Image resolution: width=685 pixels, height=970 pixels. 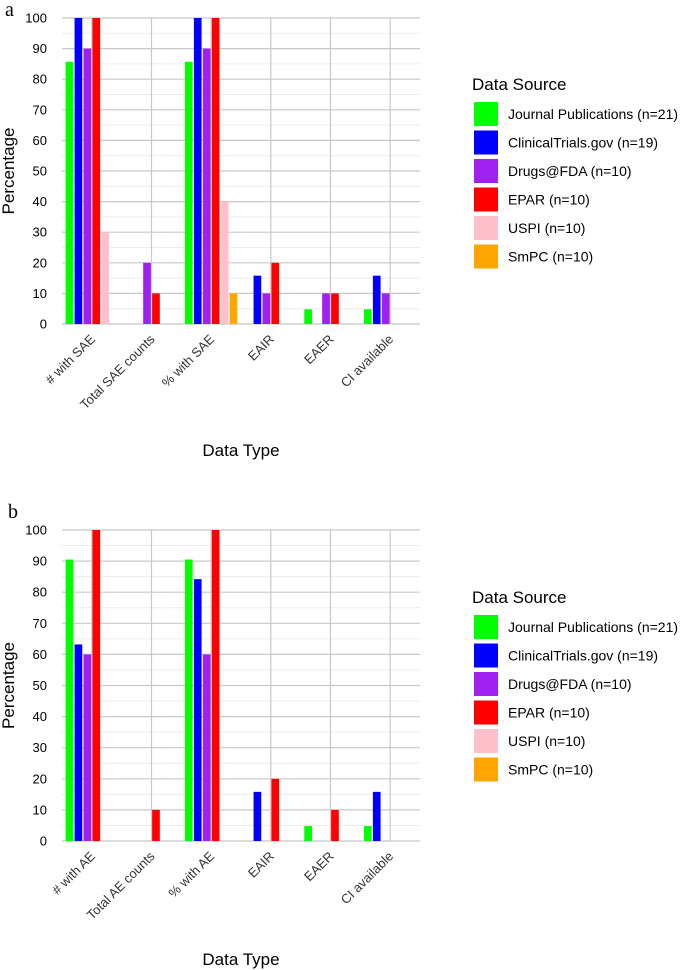 I want to click on x-tick-label: % with AE, so click(x=191, y=874).